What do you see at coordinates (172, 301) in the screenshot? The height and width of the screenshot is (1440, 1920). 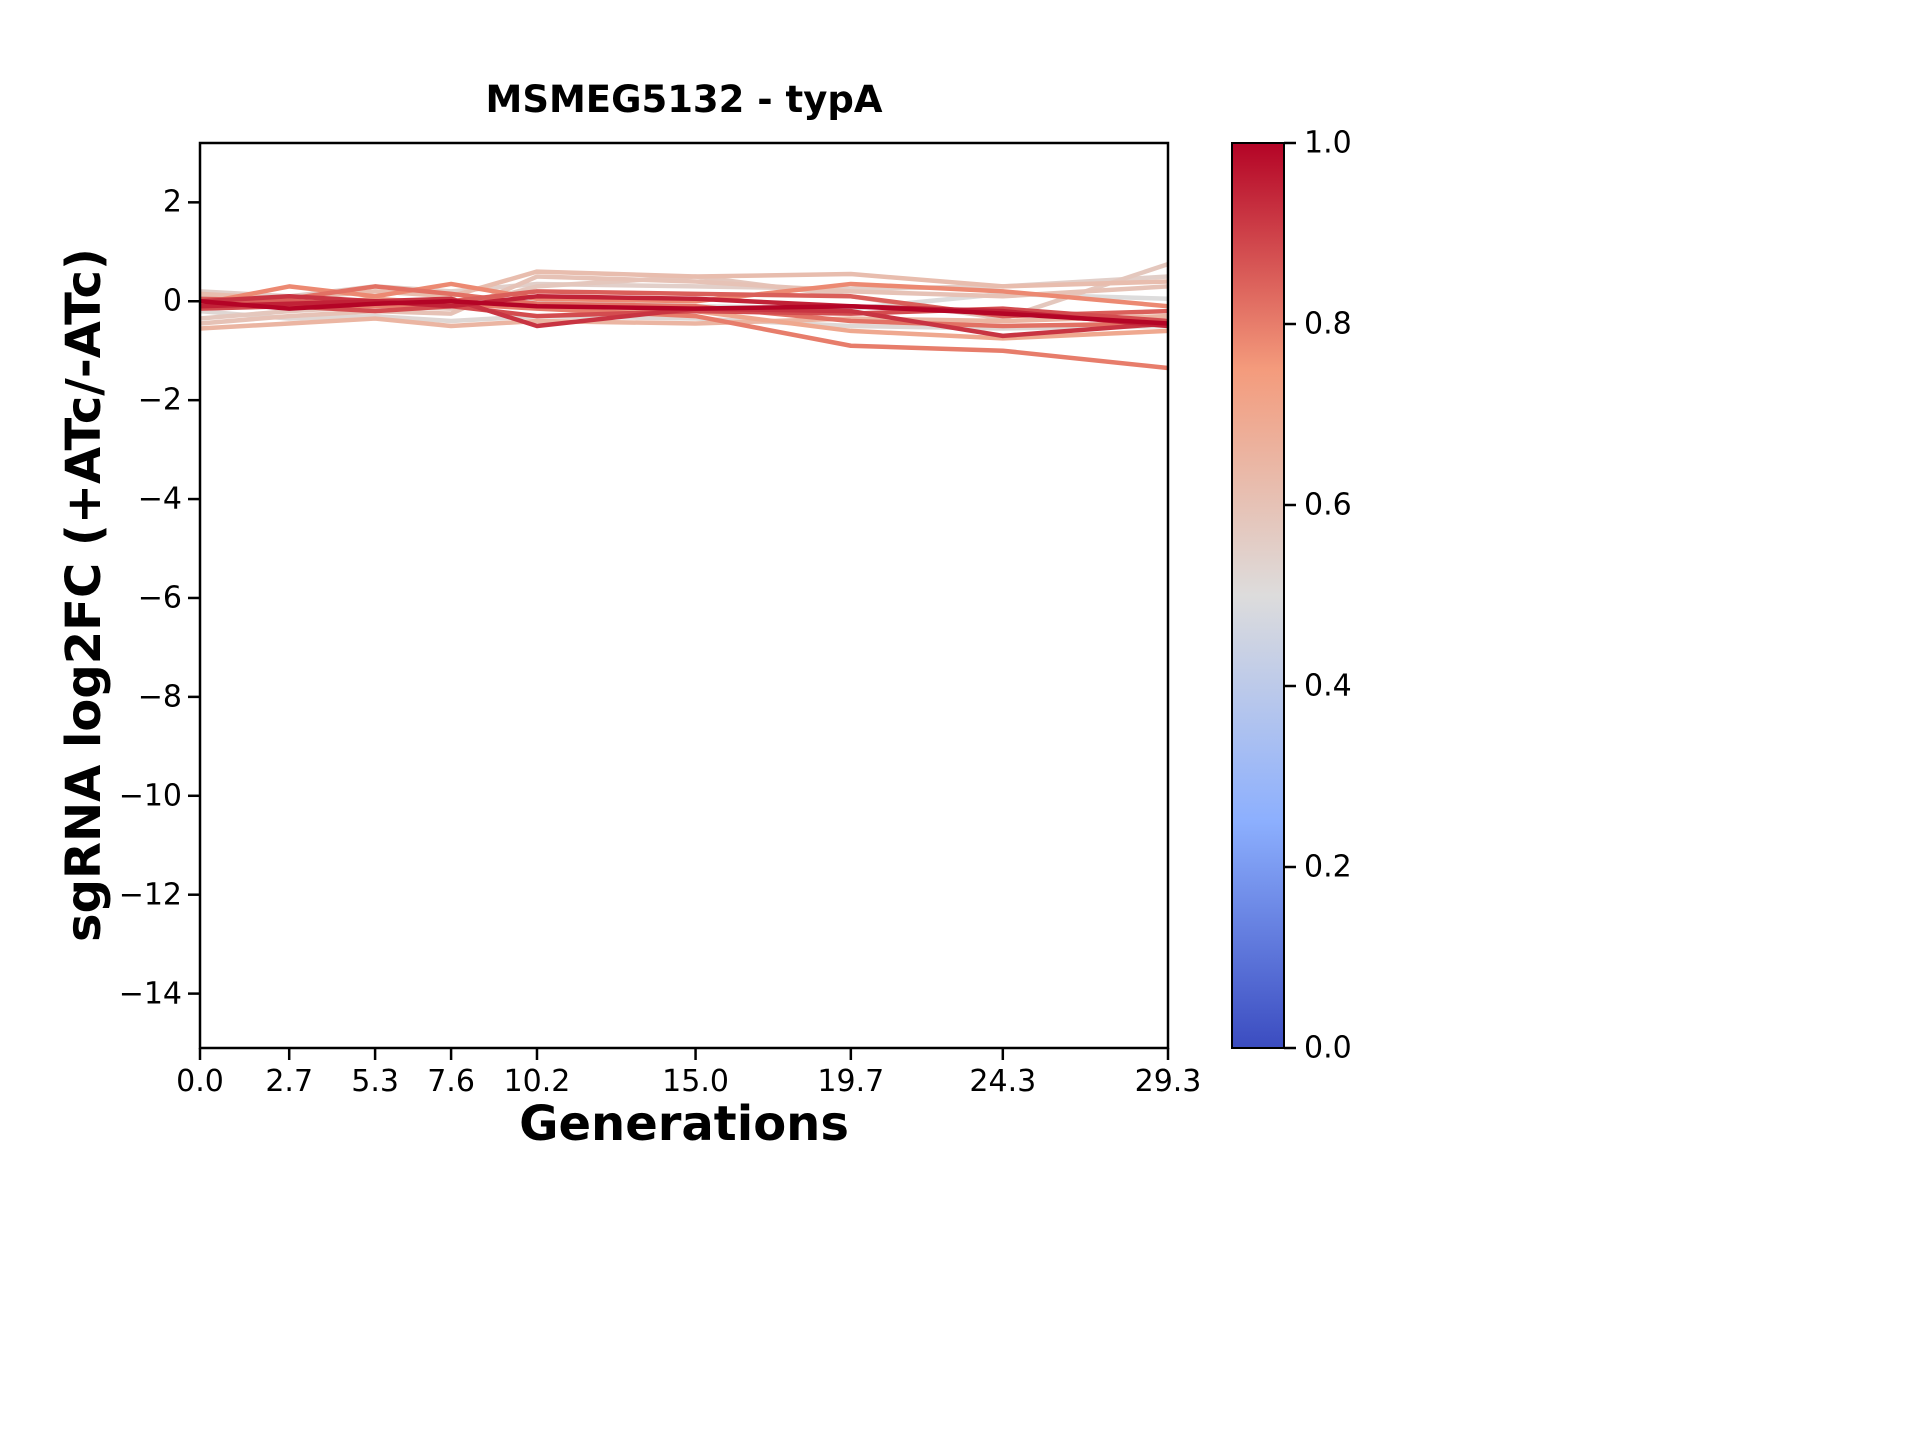 I see `y-tick-label-0: 0` at bounding box center [172, 301].